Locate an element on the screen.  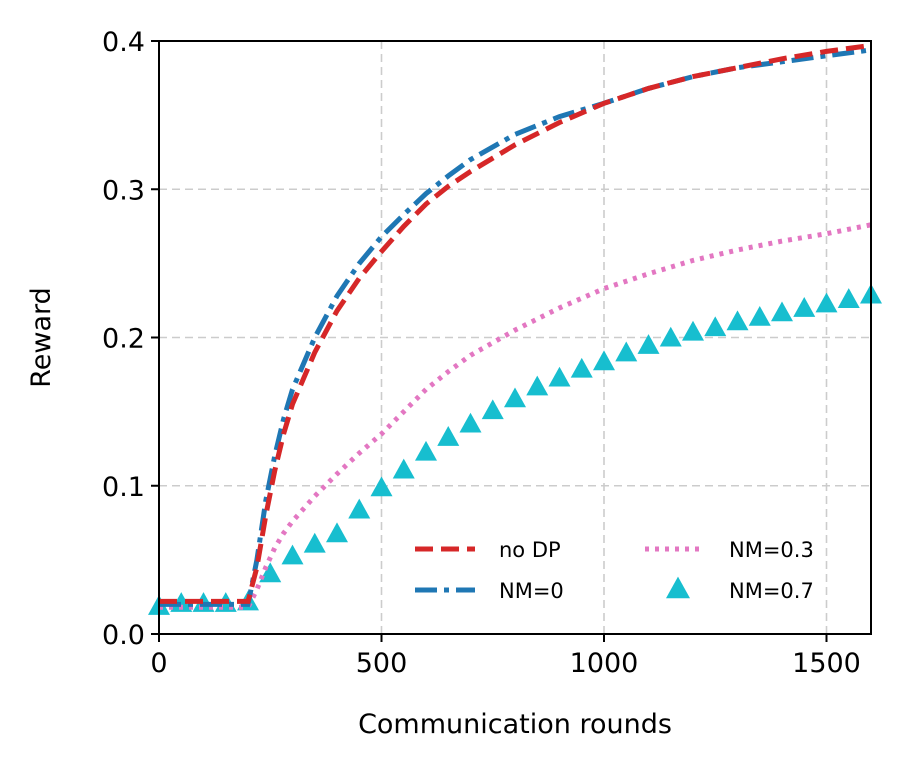
y-tick-label: 0.4 is located at coordinates (123, 42).